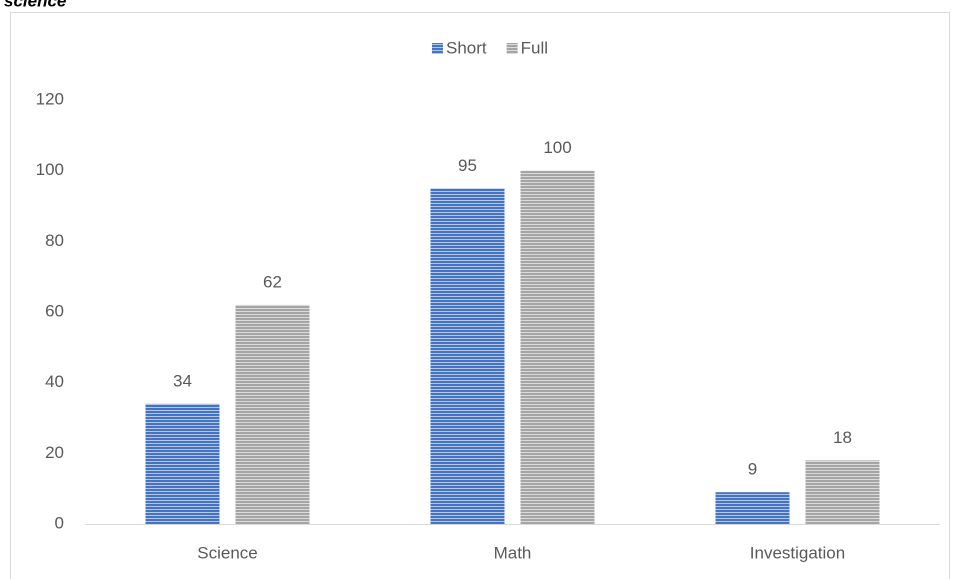 This screenshot has height=579, width=954. I want to click on x-tick-label: Science, so click(227, 552).